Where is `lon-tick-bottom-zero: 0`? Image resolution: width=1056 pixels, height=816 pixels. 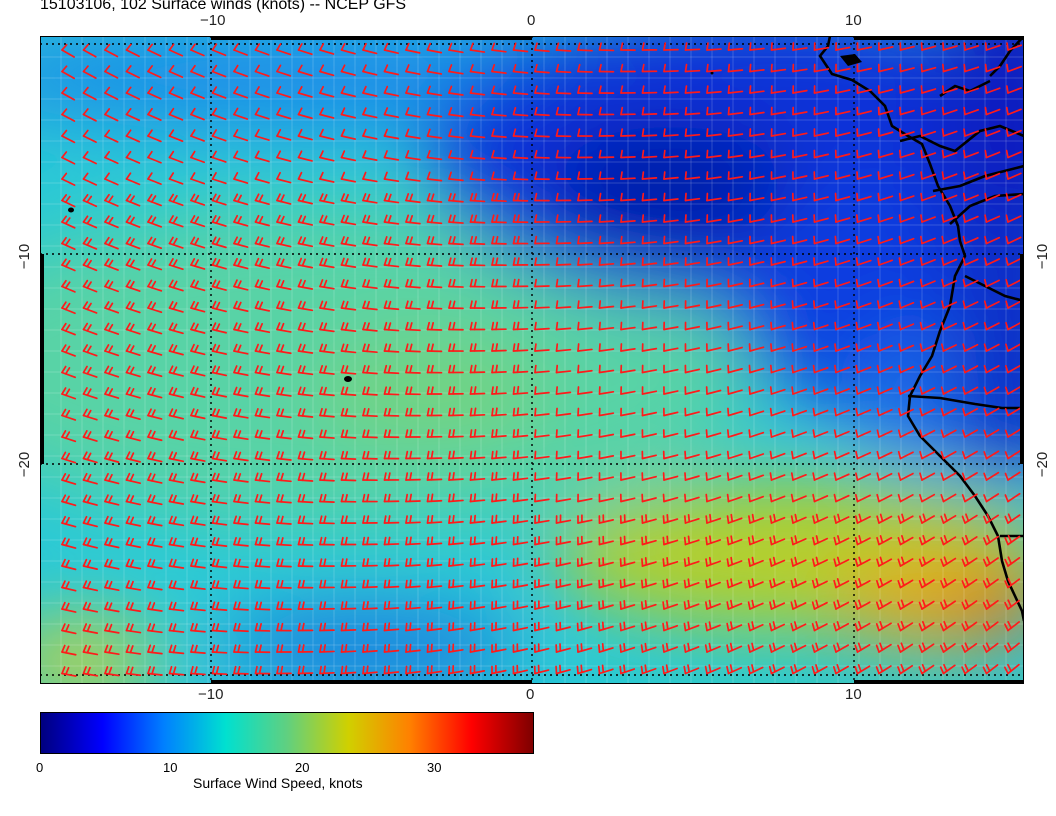 lon-tick-bottom-zero: 0 is located at coordinates (530, 694).